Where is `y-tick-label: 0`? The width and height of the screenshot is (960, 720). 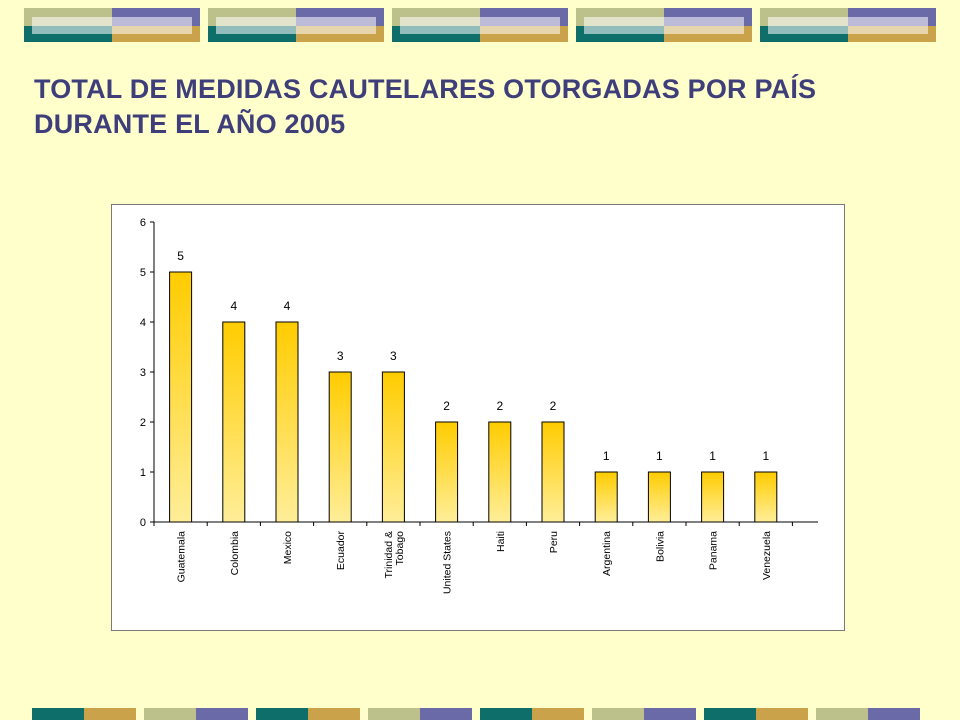
y-tick-label: 0 is located at coordinates (143, 523).